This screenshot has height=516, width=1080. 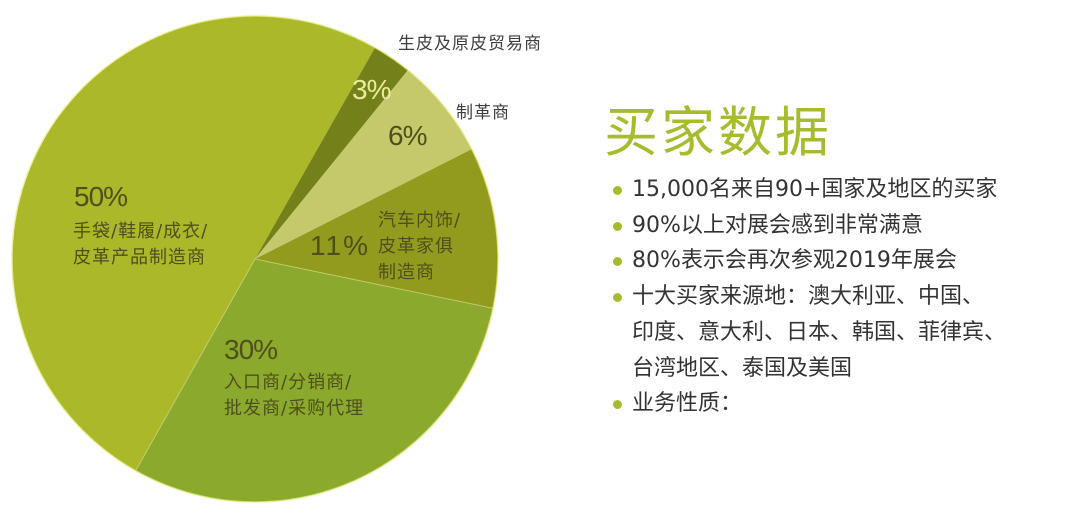 What do you see at coordinates (777, 225) in the screenshot?
I see `bullet-text: 90%以上对展会感到非常满意` at bounding box center [777, 225].